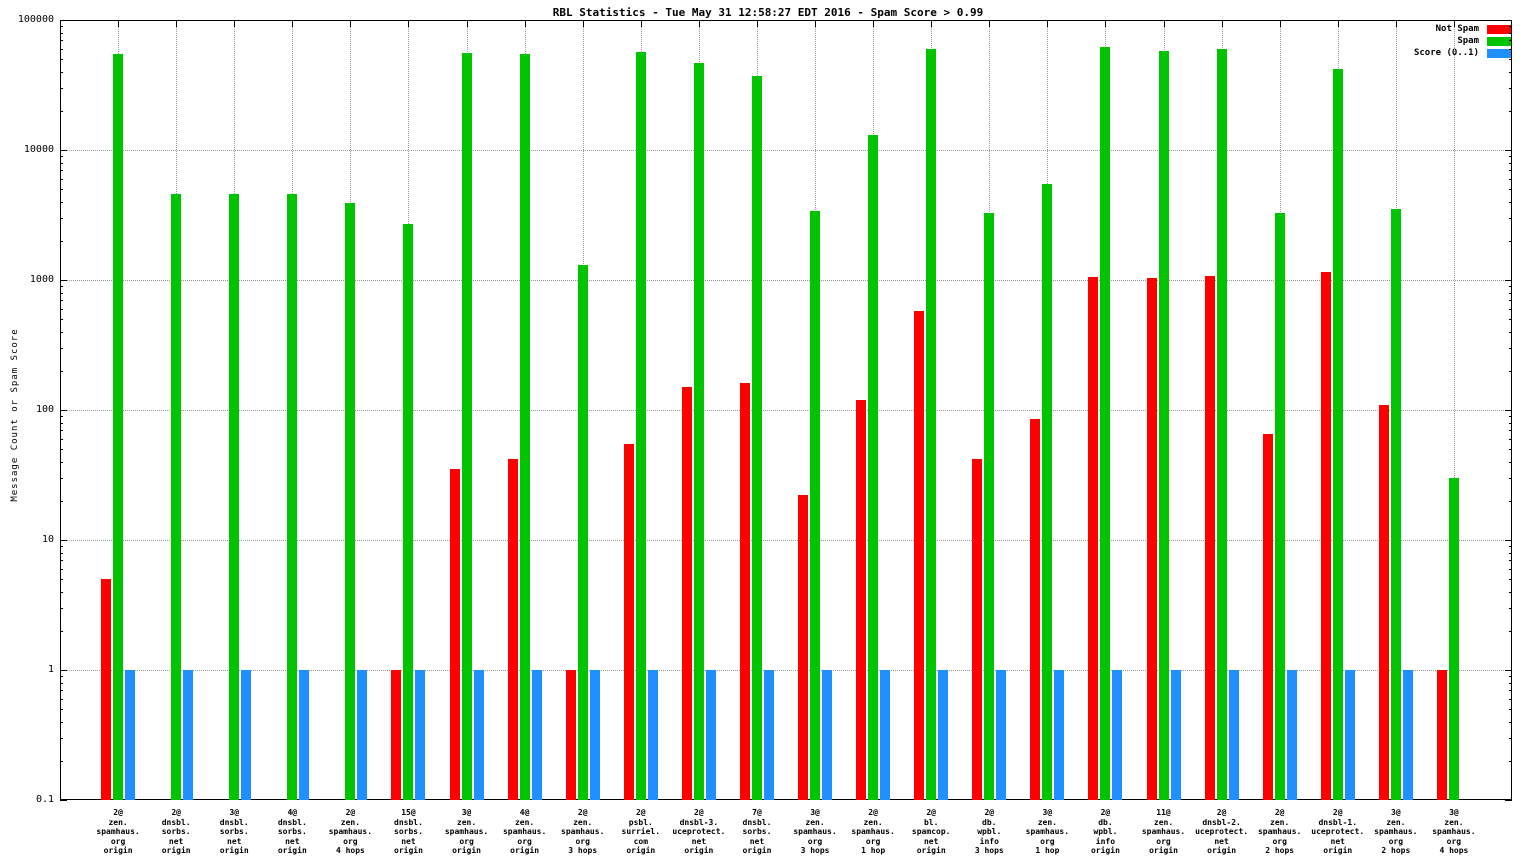  I want to click on x-category-label-line: sorbs., so click(757, 831).